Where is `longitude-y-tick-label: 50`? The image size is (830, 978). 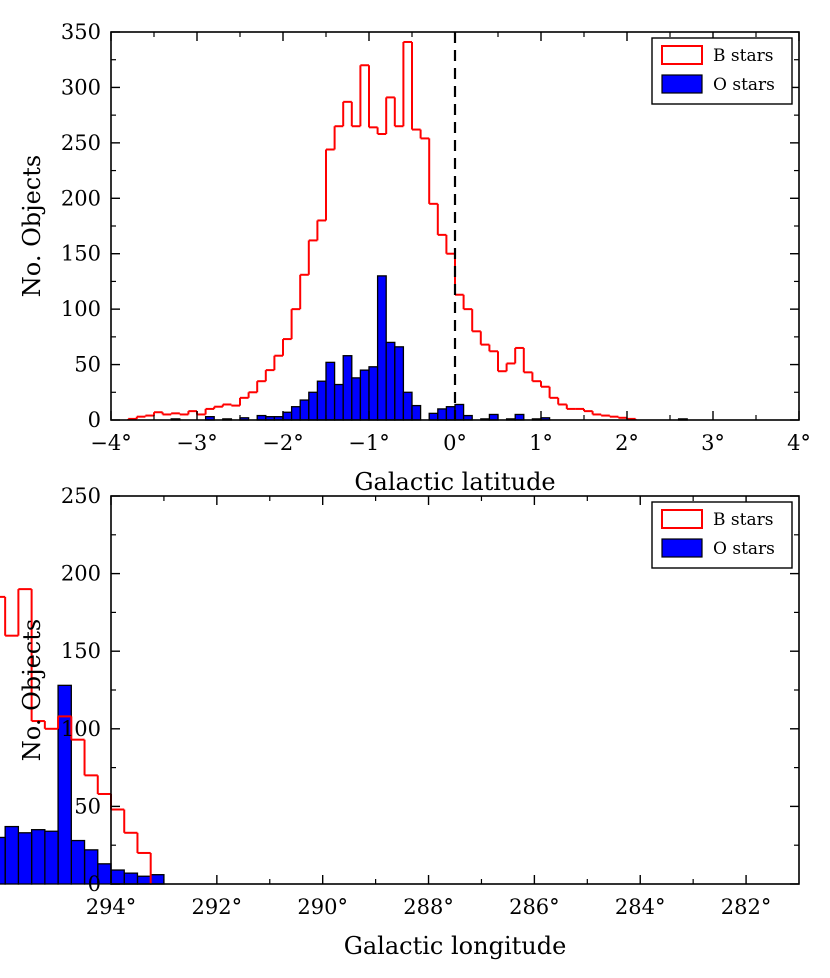
longitude-y-tick-label: 50 is located at coordinates (87, 806).